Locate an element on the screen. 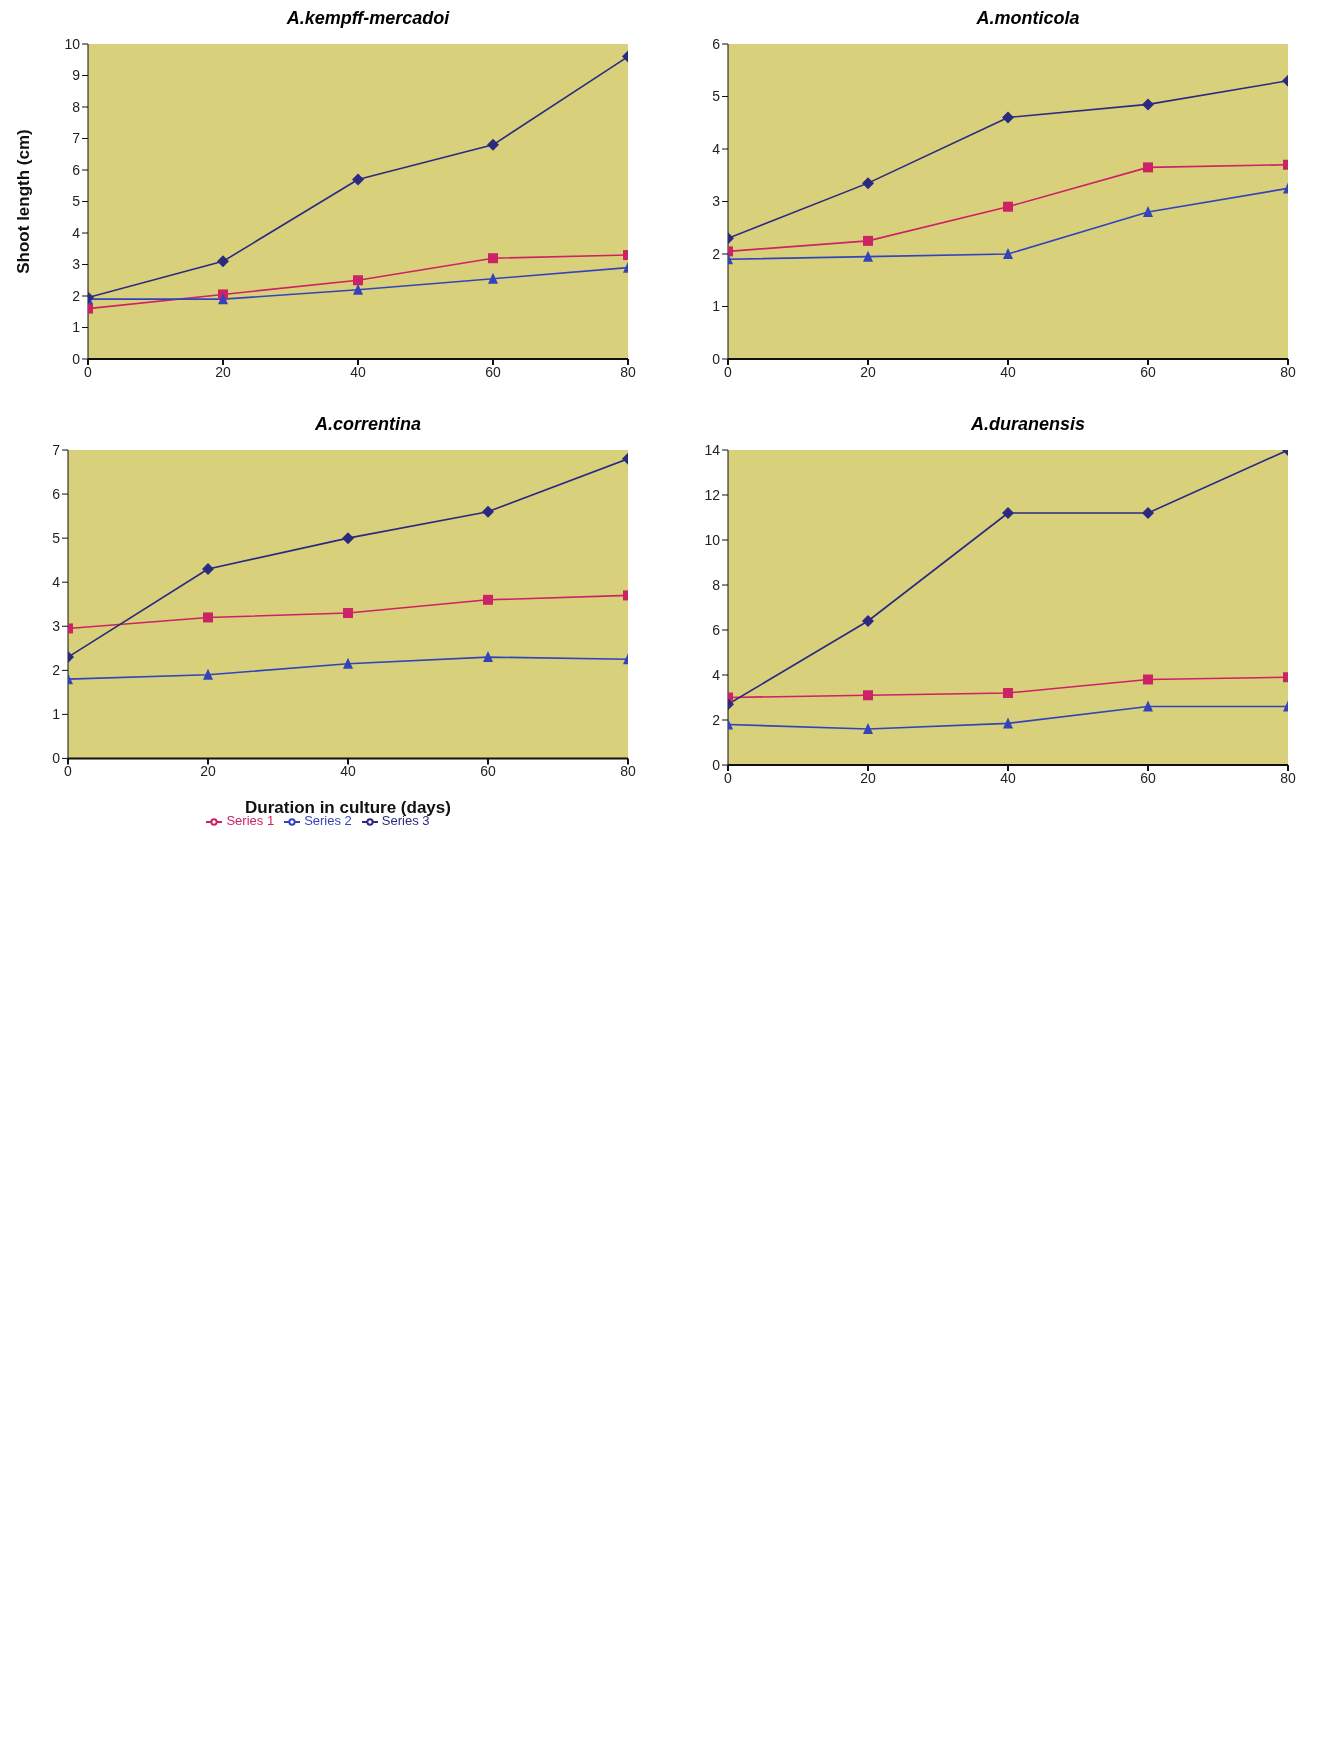 Image resolution: width=1342 pixels, height=1745 pixels. legend-label: Series 1 is located at coordinates (250, 821).